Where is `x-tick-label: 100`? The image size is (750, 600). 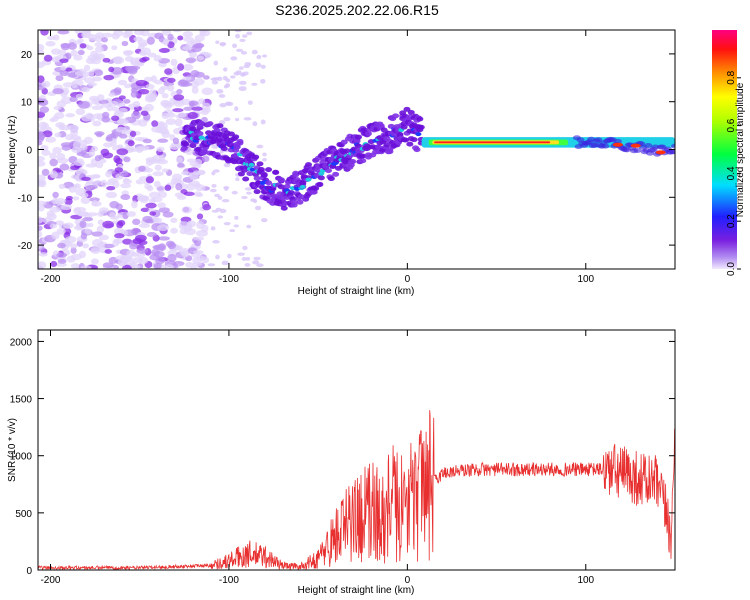
x-tick-label: 100 is located at coordinates (585, 279).